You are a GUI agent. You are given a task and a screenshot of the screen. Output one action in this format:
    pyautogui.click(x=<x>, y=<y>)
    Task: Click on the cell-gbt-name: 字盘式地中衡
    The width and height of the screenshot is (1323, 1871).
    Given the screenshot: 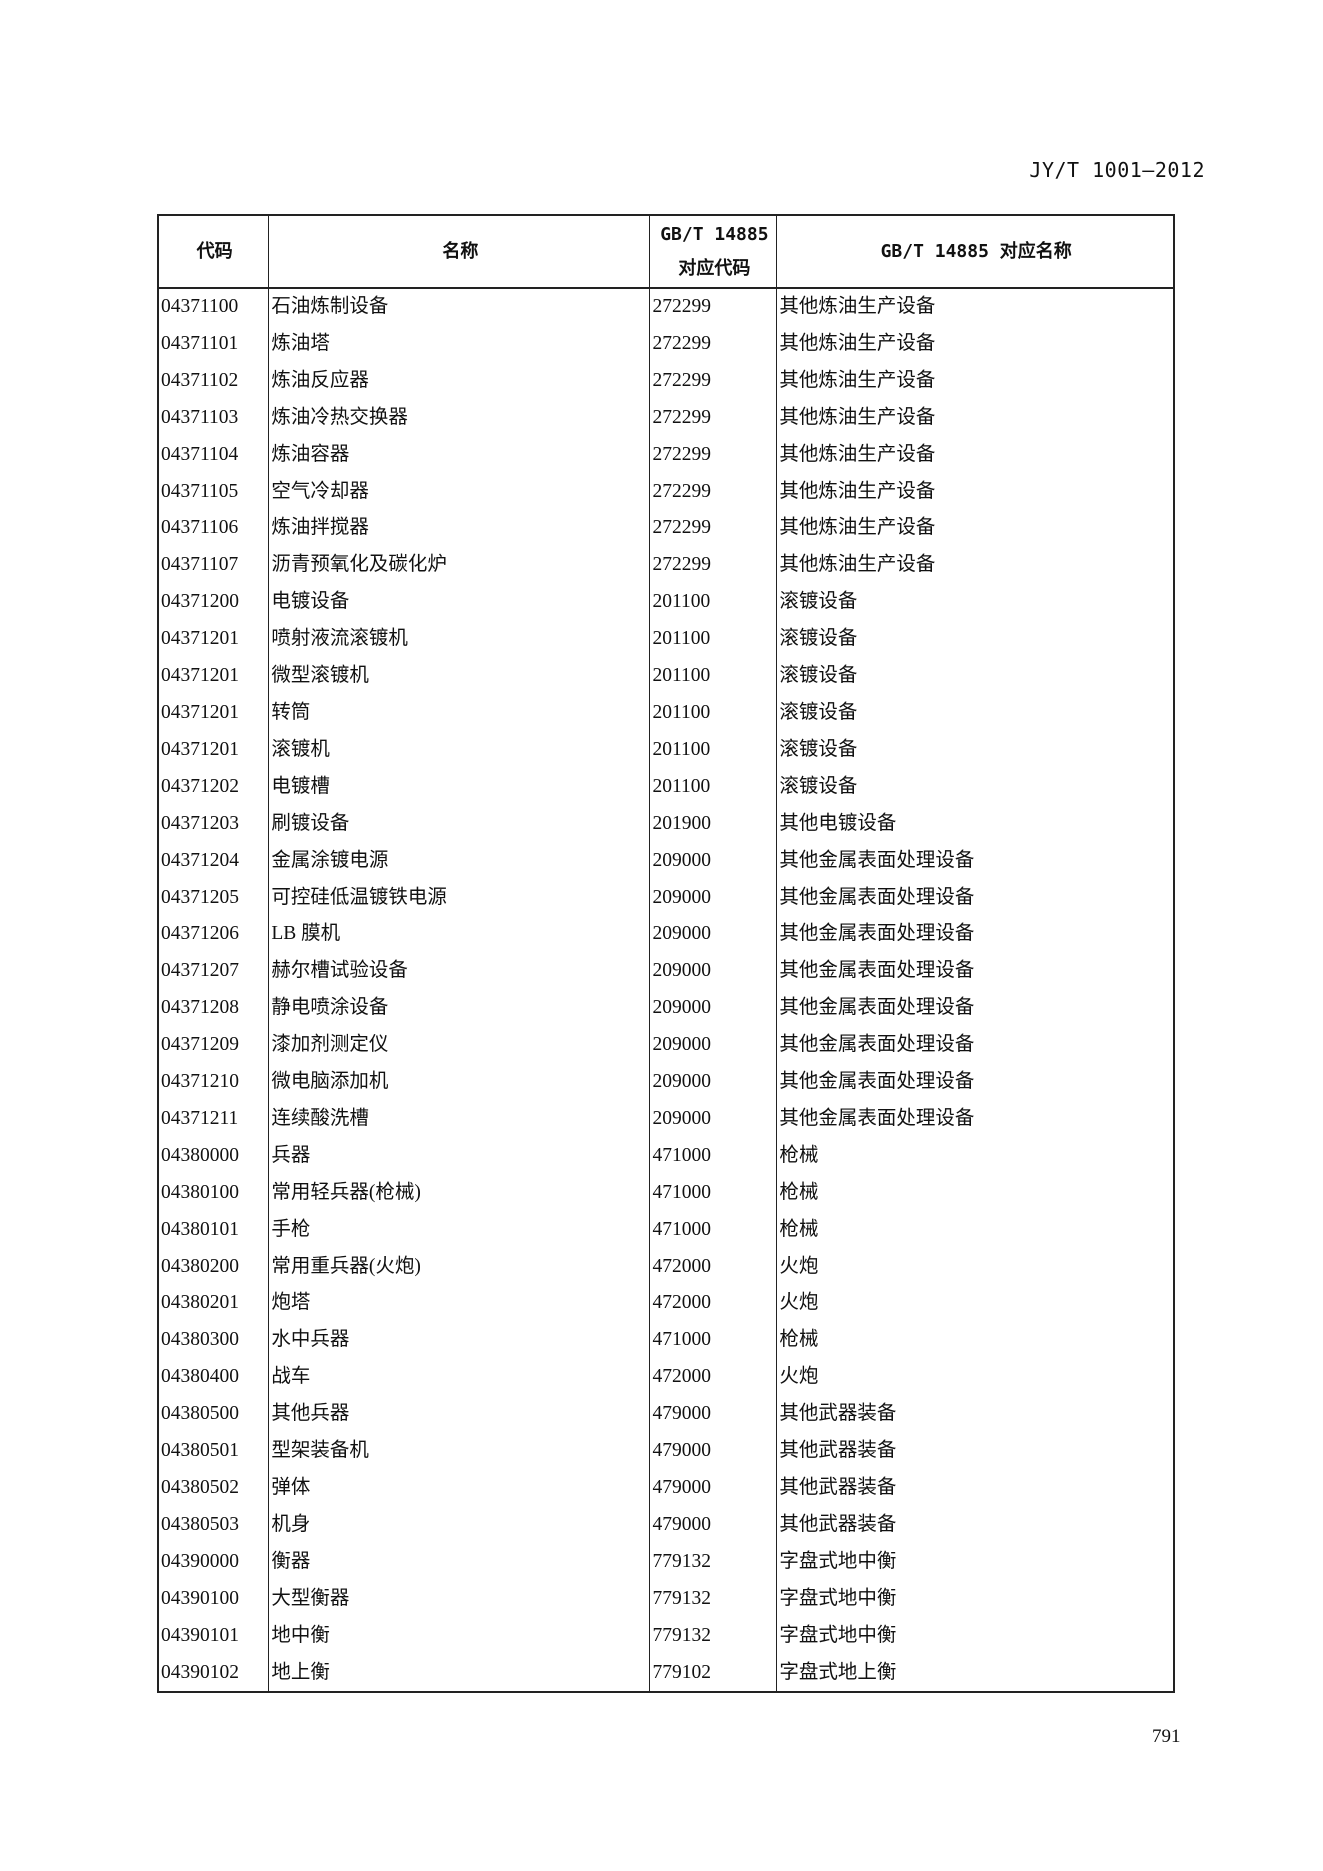 What is the action you would take?
    pyautogui.click(x=975, y=1599)
    